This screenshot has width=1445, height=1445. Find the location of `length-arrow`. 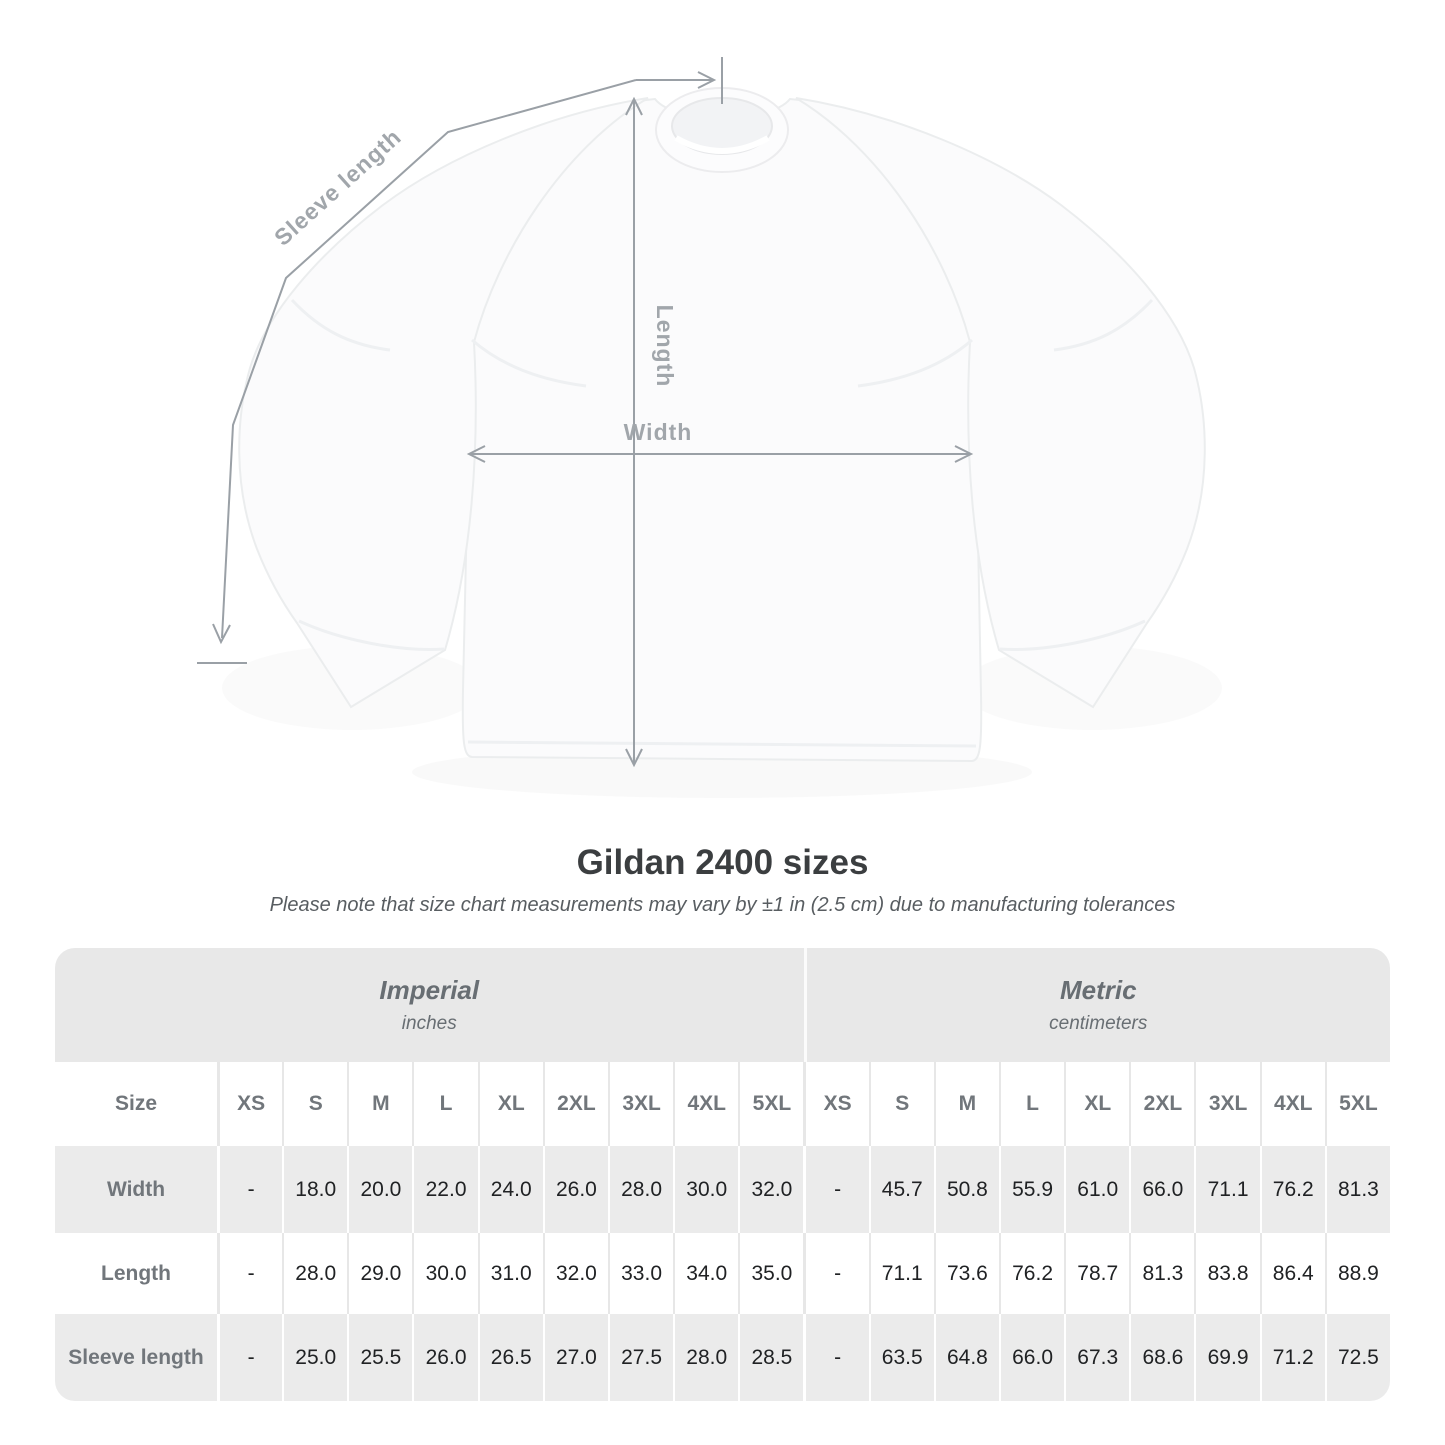

length-arrow is located at coordinates (634, 432).